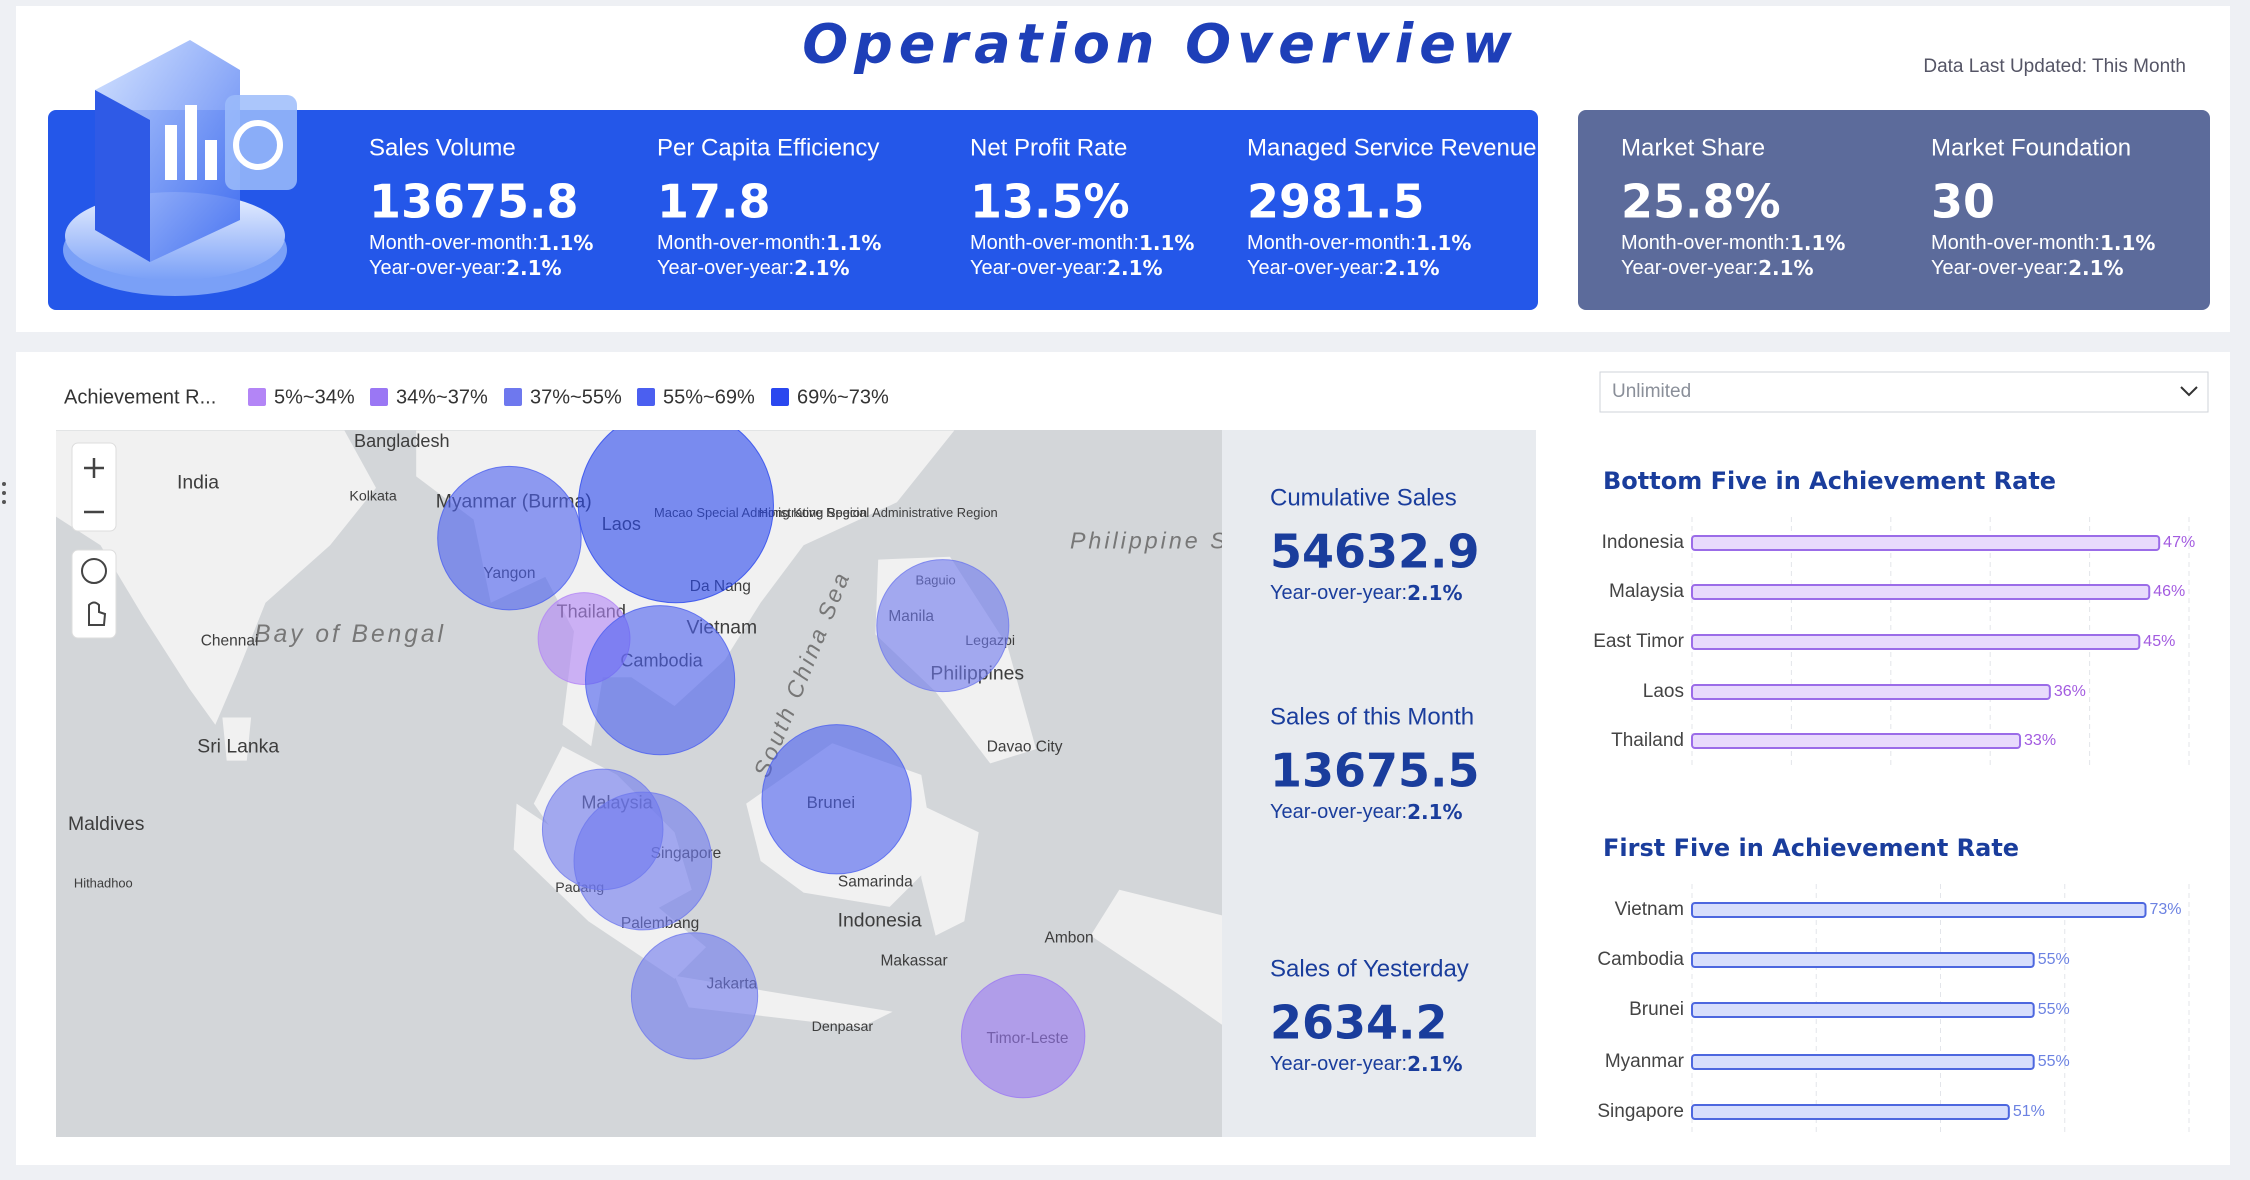 The width and height of the screenshot is (2250, 1180). I want to click on map-label: Ambon, so click(1069, 938).